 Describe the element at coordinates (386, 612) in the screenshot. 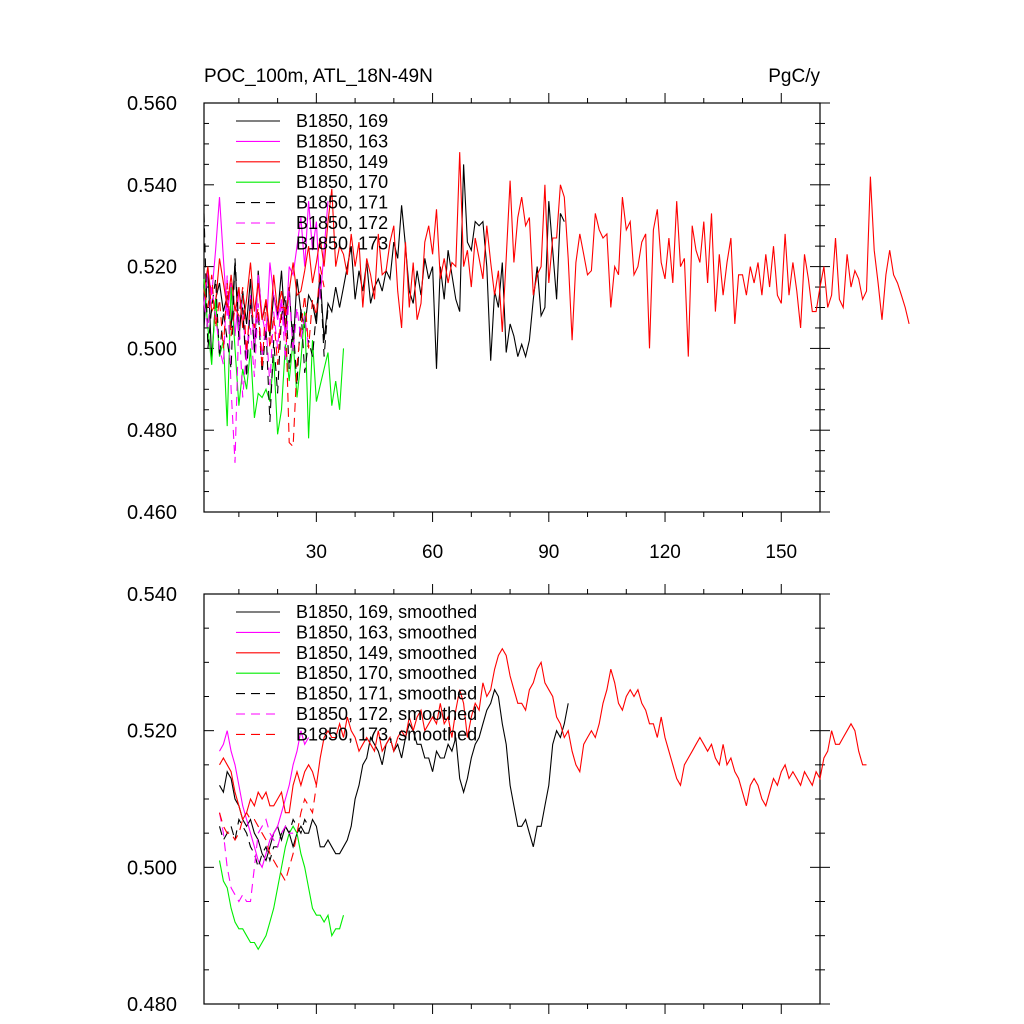

I see `legend-label: B1850, 169, smoothed` at that location.